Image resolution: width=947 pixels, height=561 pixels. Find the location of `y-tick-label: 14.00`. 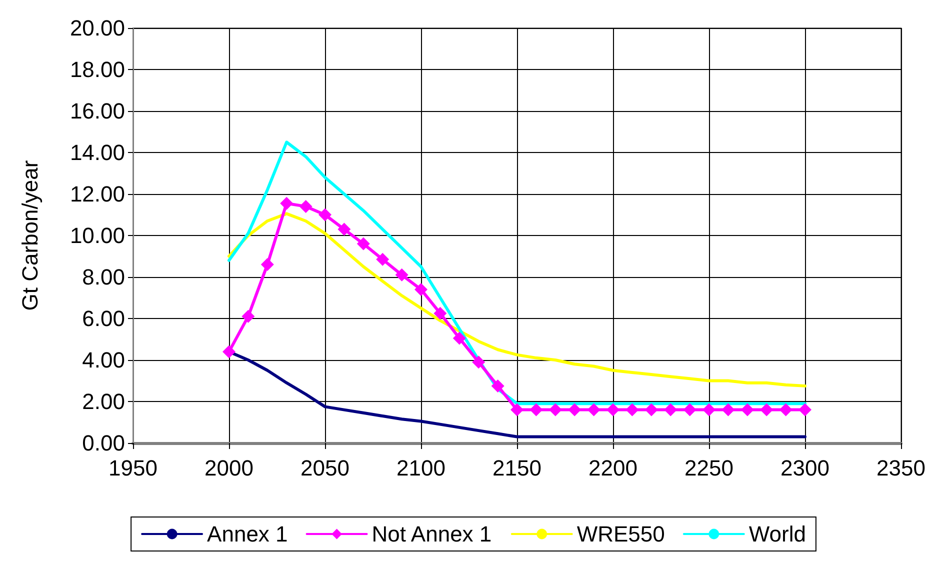

y-tick-label: 14.00 is located at coordinates (97, 152).